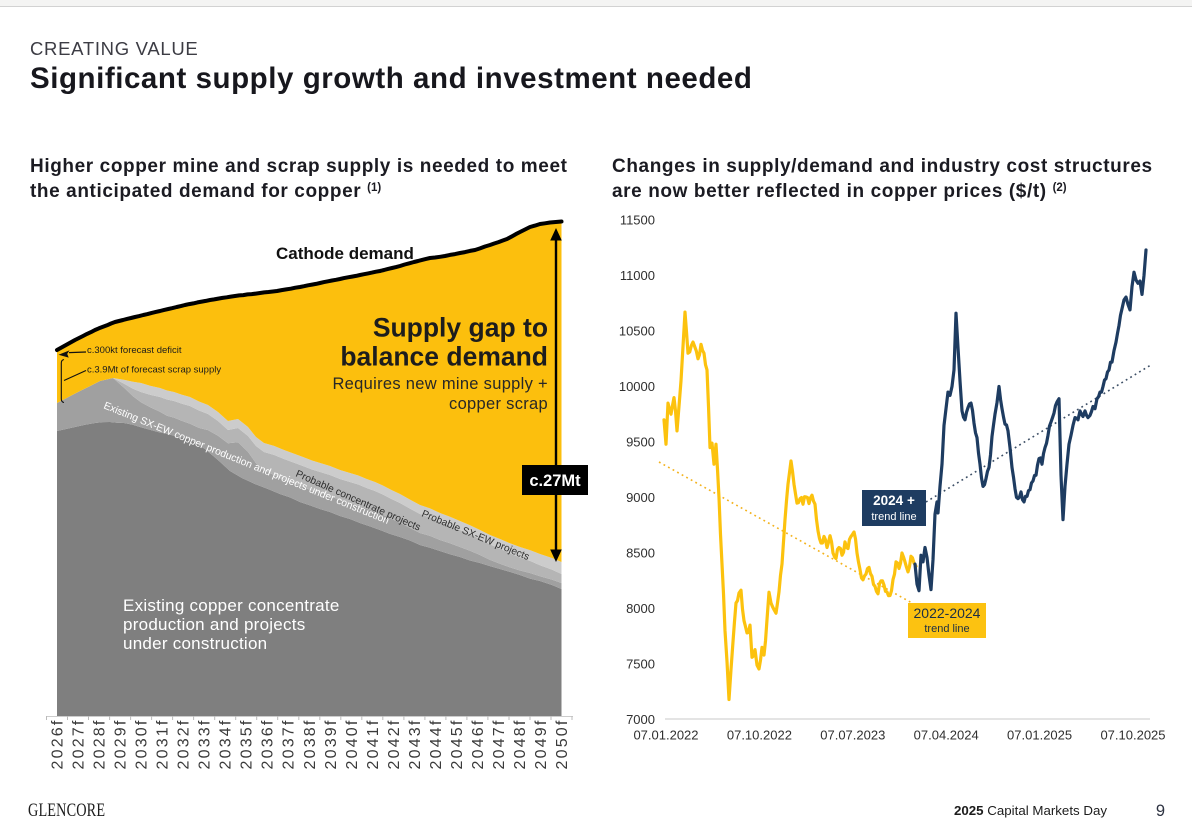 The width and height of the screenshot is (1192, 823). What do you see at coordinates (640, 719) in the screenshot?
I see `svg-text: 7000` at bounding box center [640, 719].